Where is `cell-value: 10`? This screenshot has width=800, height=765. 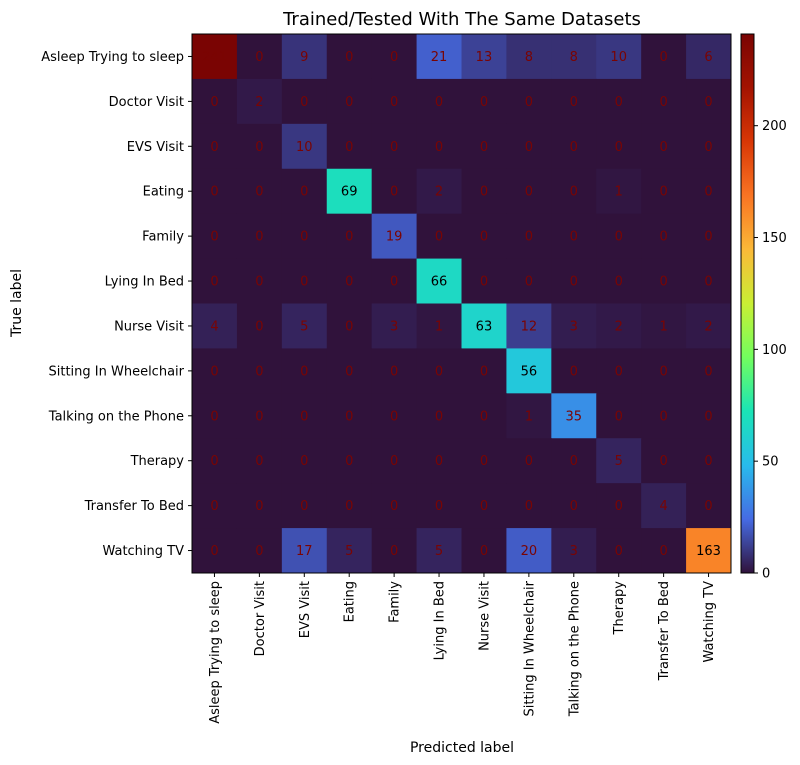 cell-value: 10 is located at coordinates (618, 57).